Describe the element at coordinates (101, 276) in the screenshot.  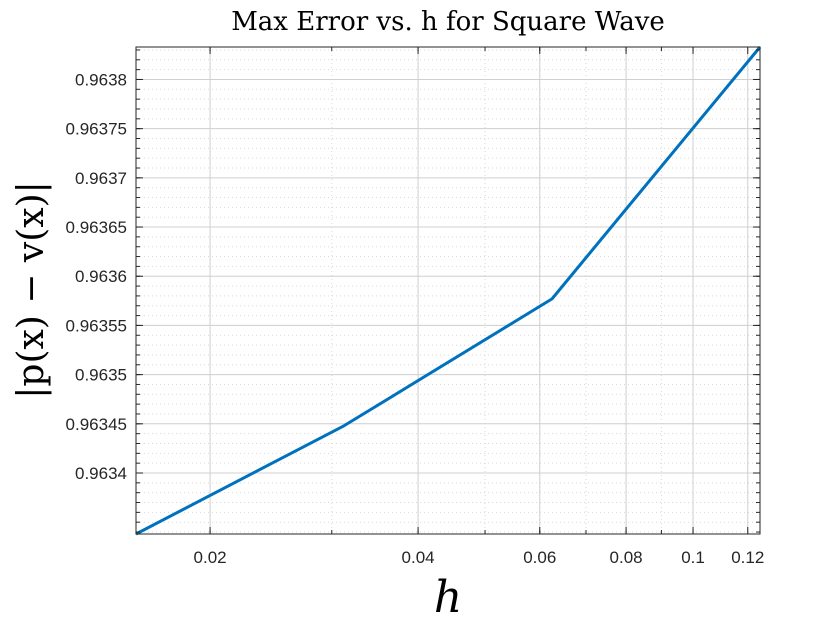
I see `y-tick-label: 0.9636` at that location.